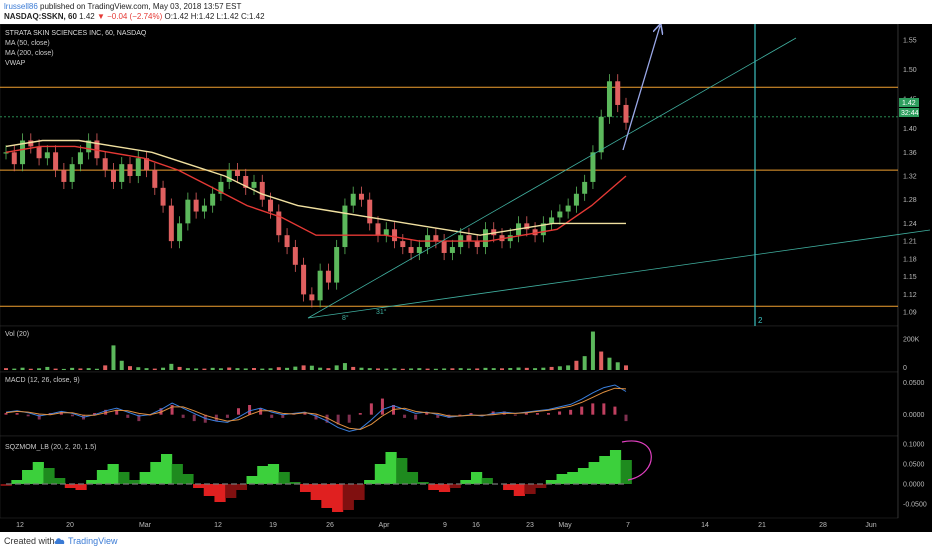 This screenshot has width=932, height=550. Describe the element at coordinates (619, 274) in the screenshot. I see `trendline-shallow` at that location.